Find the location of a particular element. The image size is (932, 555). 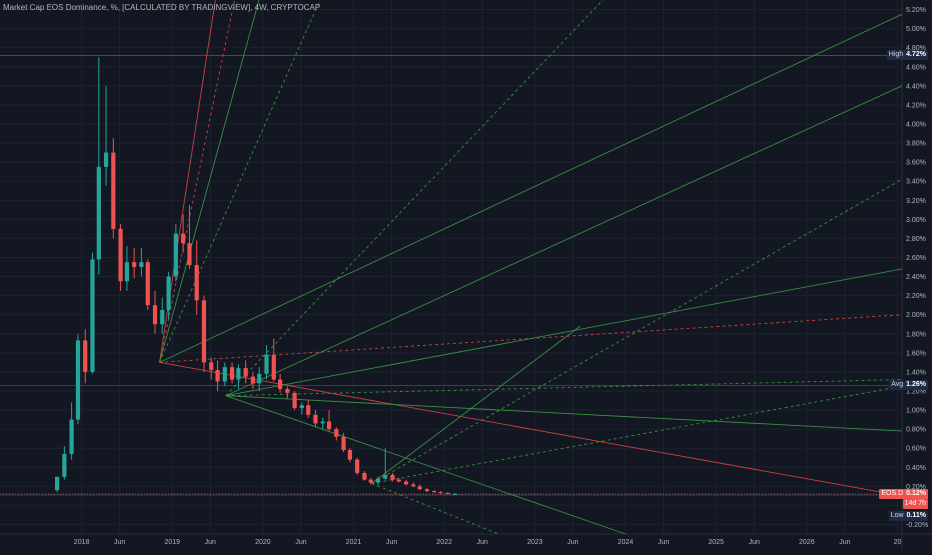

countdown-value: 14d 7h is located at coordinates (915, 503).